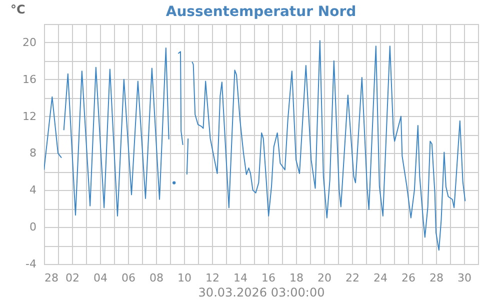 The width and height of the screenshot is (500, 300). I want to click on x-tick-label: 30, so click(465, 278).